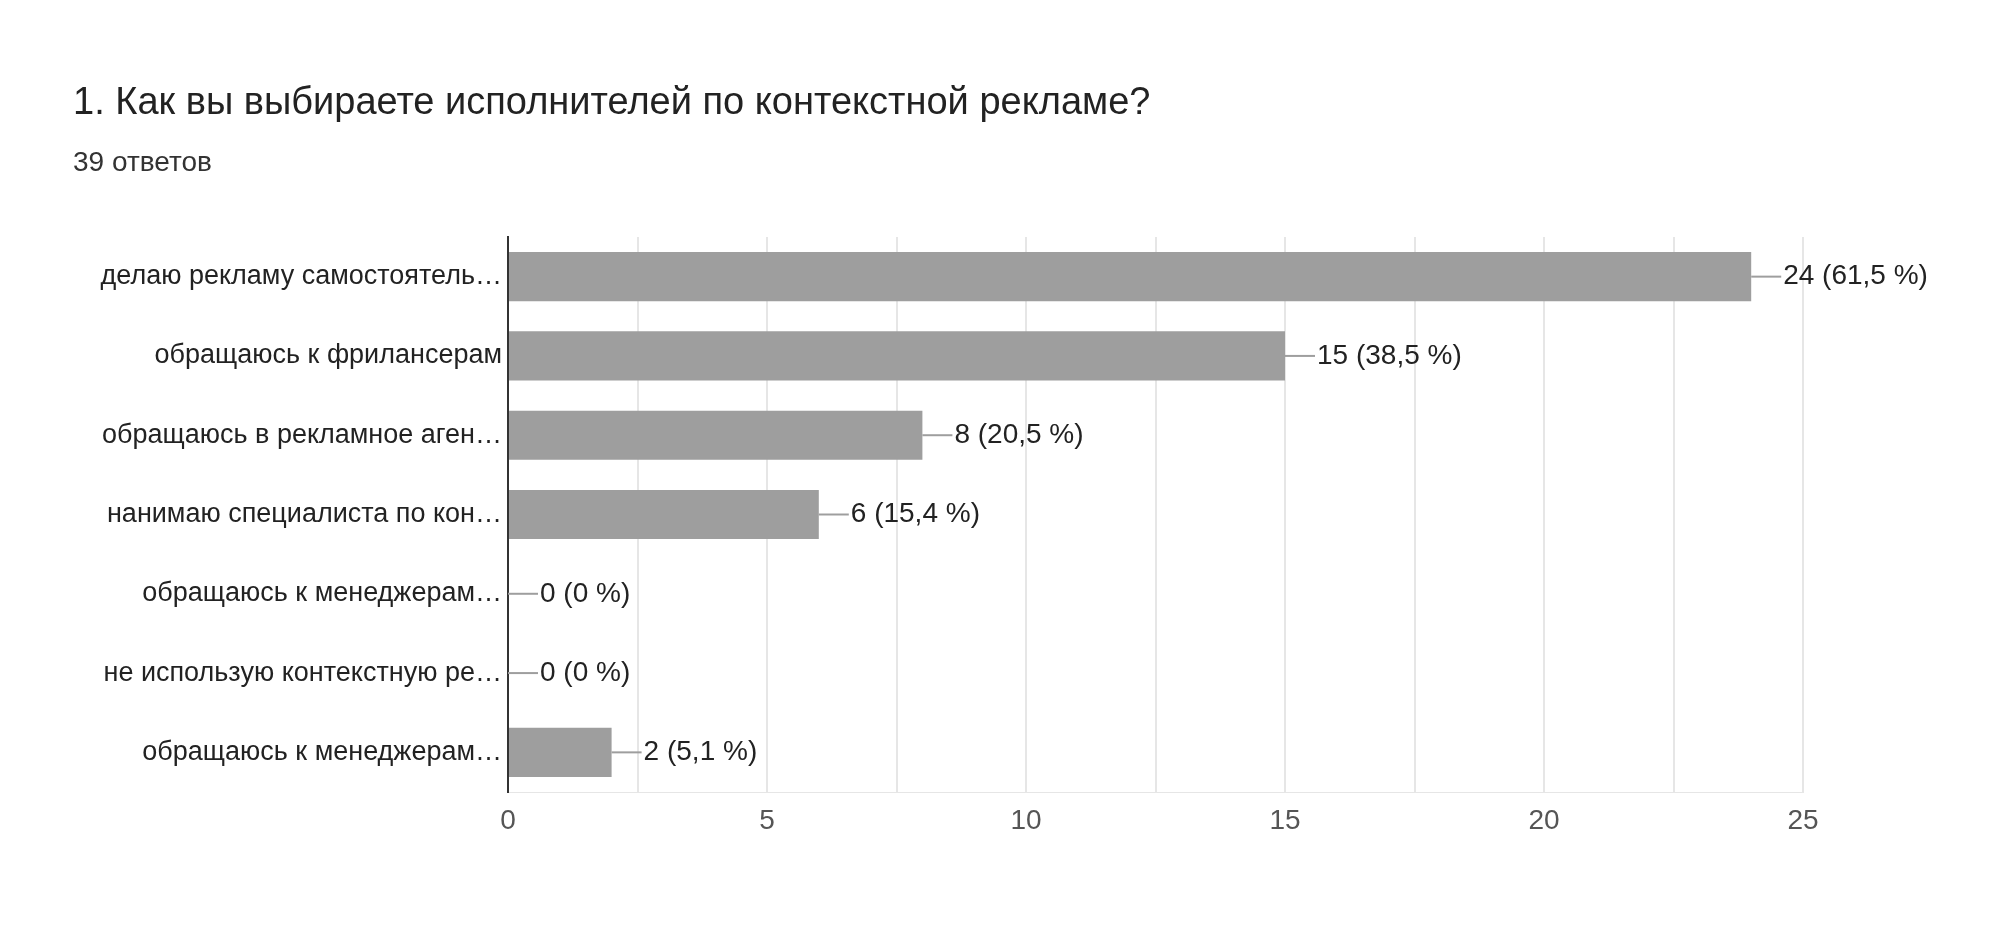 The height and width of the screenshot is (949, 1999). I want to click on data-label: 2 (5,1 %), so click(700, 751).